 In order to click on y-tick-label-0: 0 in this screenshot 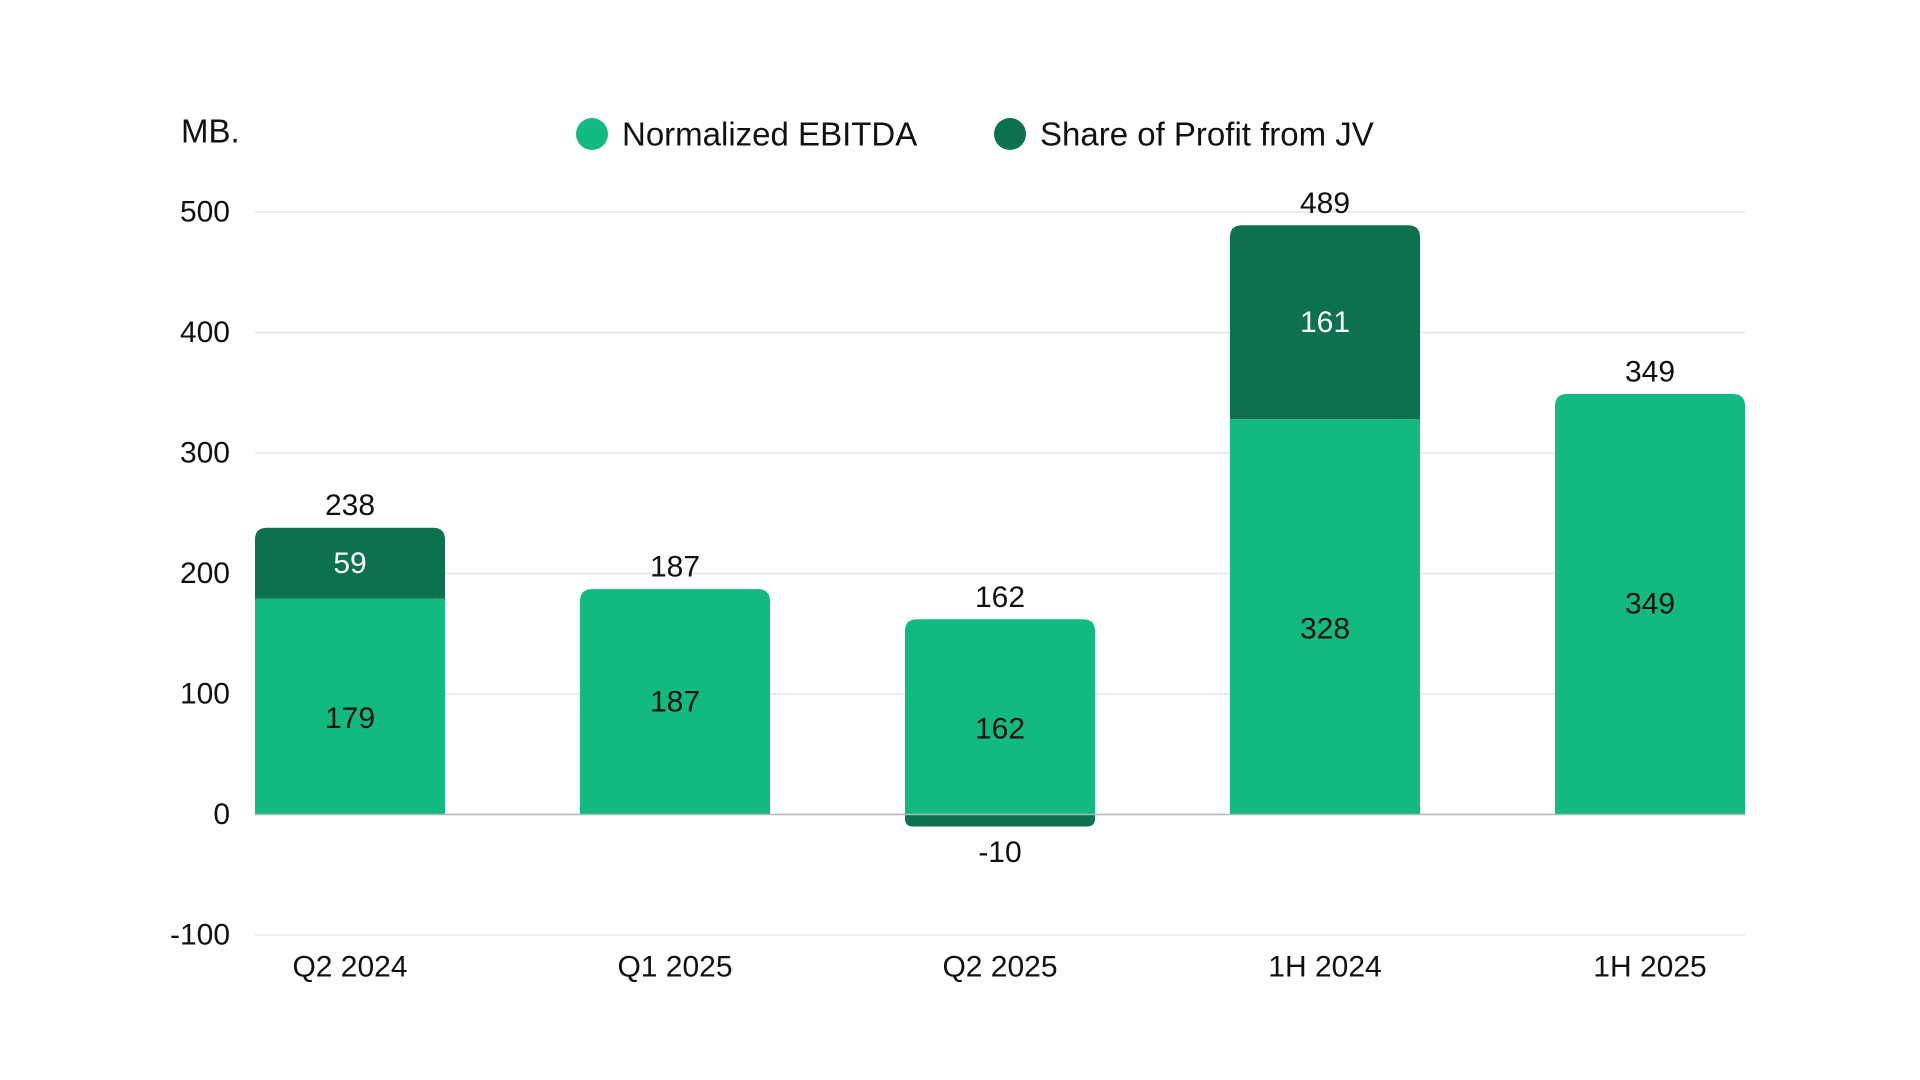, I will do `click(221, 814)`.